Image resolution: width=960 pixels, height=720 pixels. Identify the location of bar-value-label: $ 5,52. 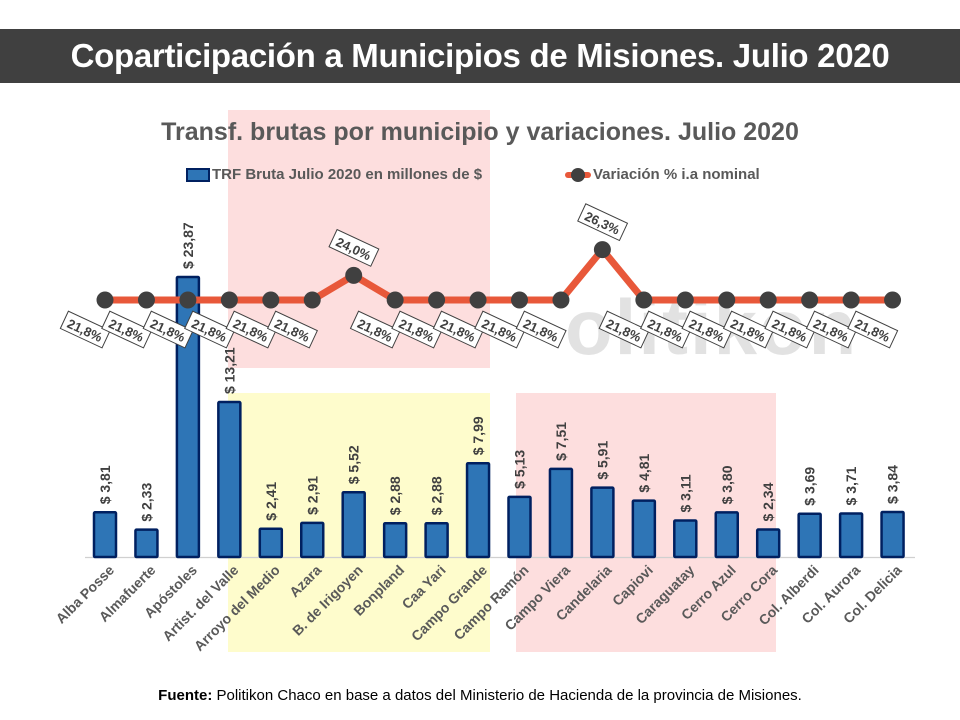
(354, 464).